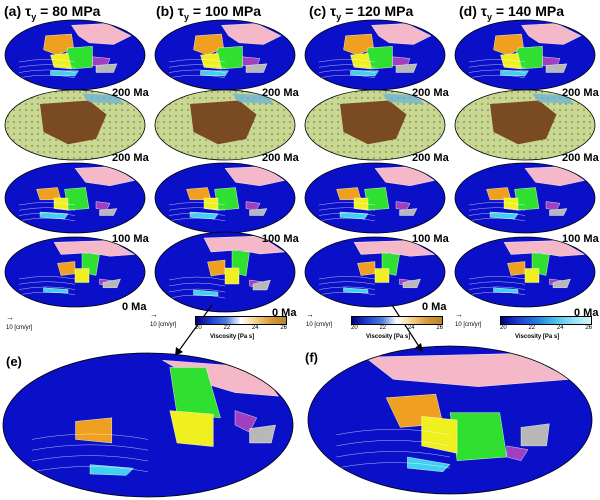 This screenshot has width=600, height=500. Describe the element at coordinates (430, 158) in the screenshot. I see `age-label-c2: 200 Ma` at that location.